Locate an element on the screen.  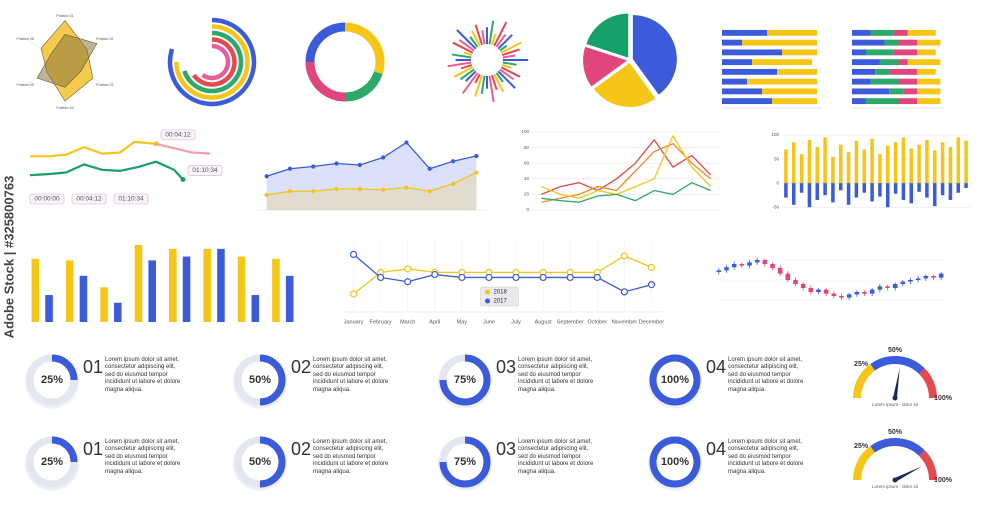
x-tick-label: February is located at coordinates (381, 322).